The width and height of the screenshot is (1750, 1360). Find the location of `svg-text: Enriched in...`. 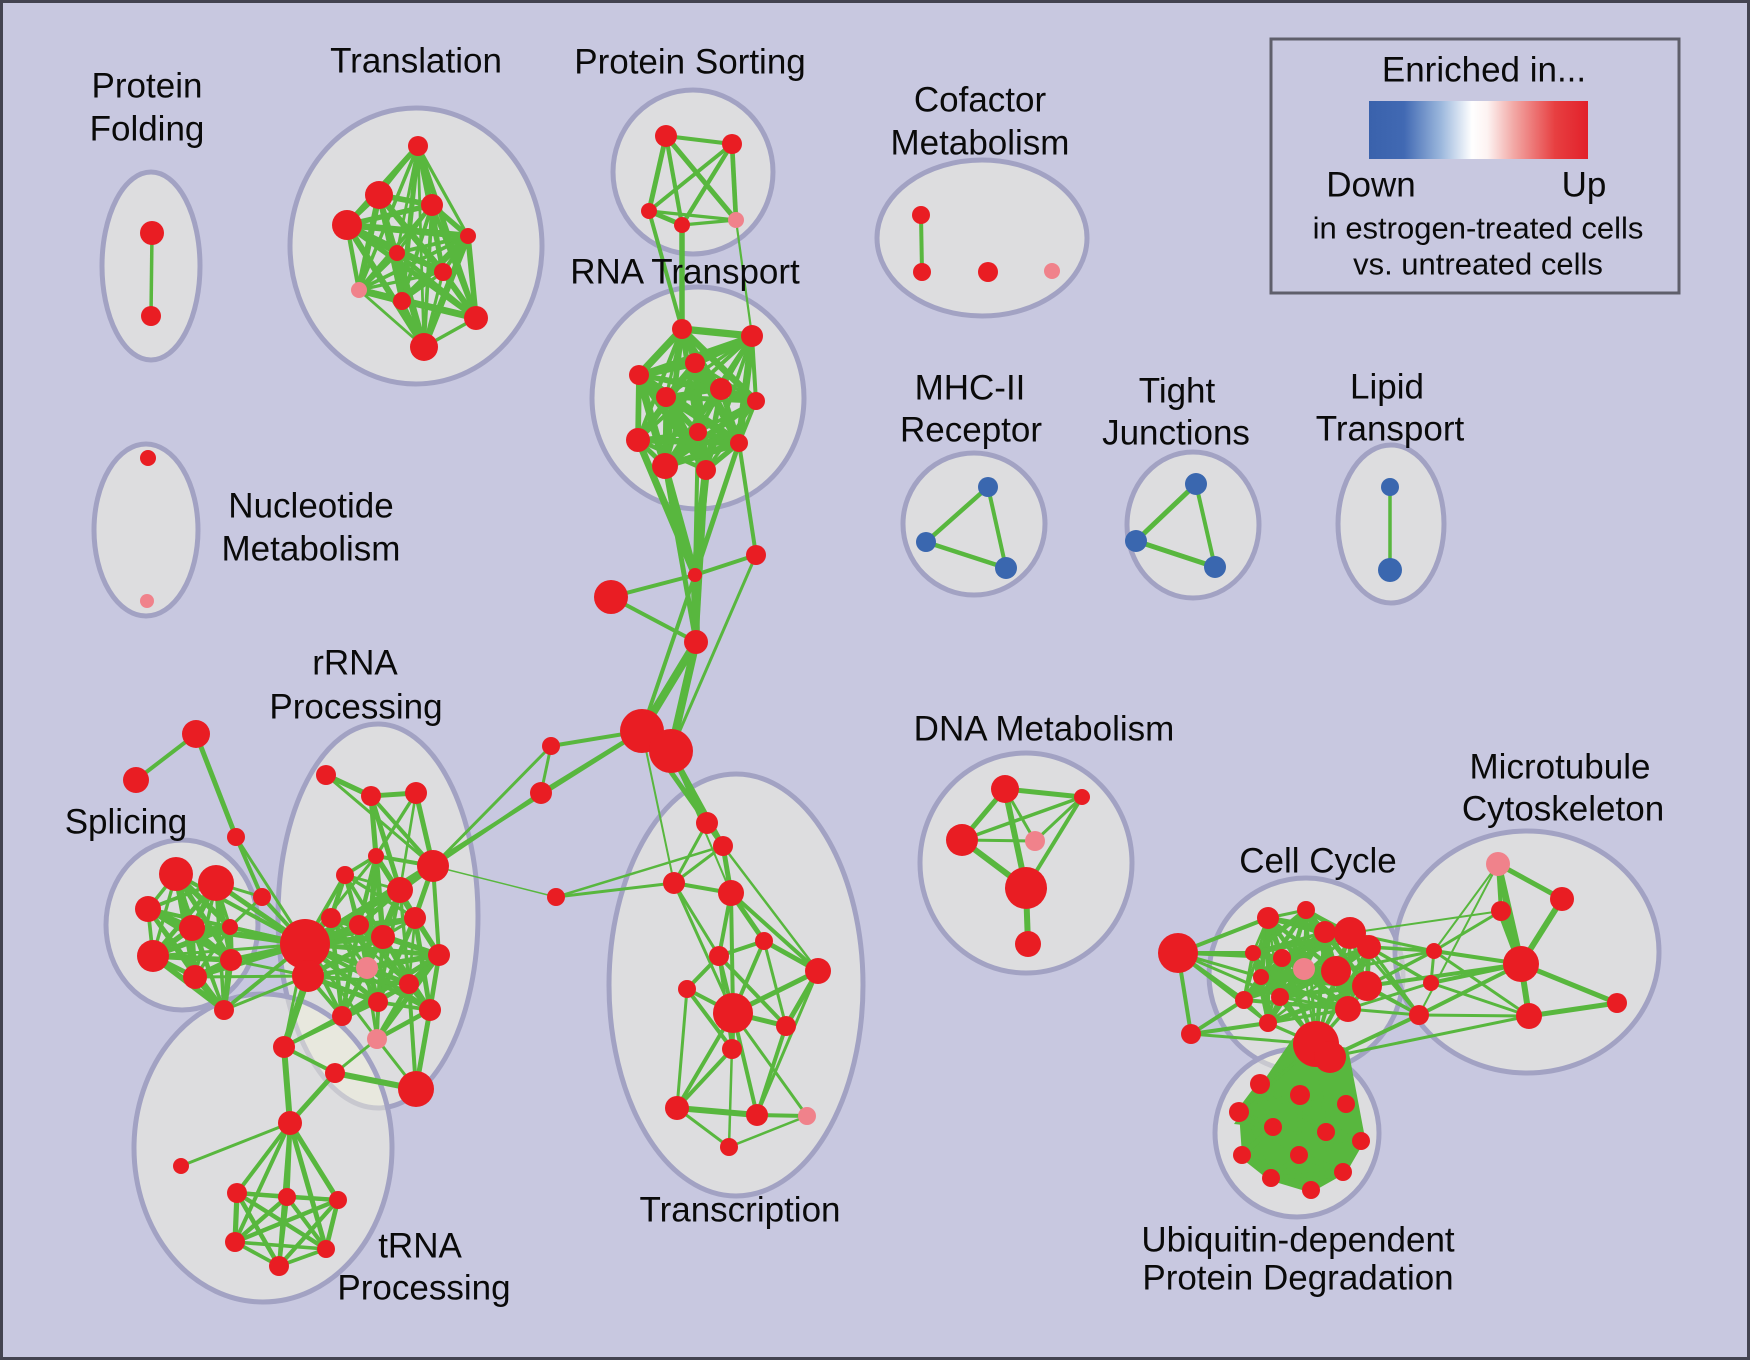

svg-text: Enriched in... is located at coordinates (1484, 70).